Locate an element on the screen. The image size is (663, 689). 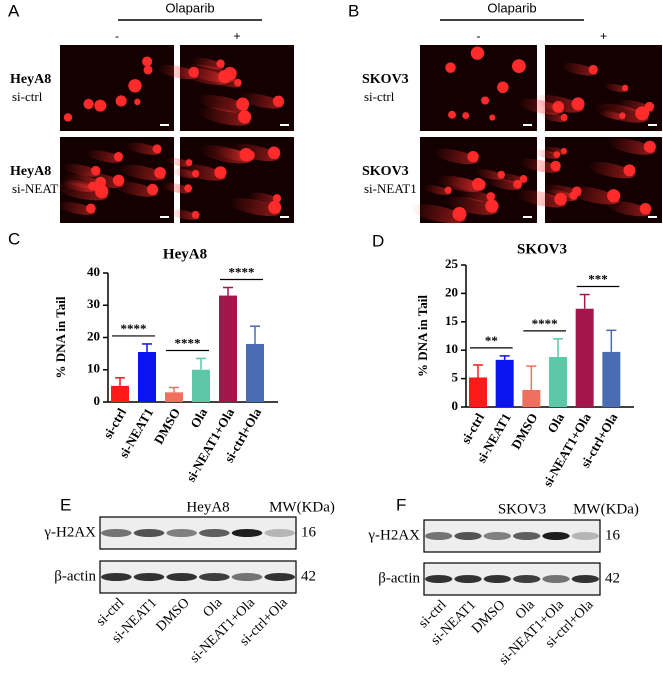
group-label: si-NEAT1 is located at coordinates (390, 188).